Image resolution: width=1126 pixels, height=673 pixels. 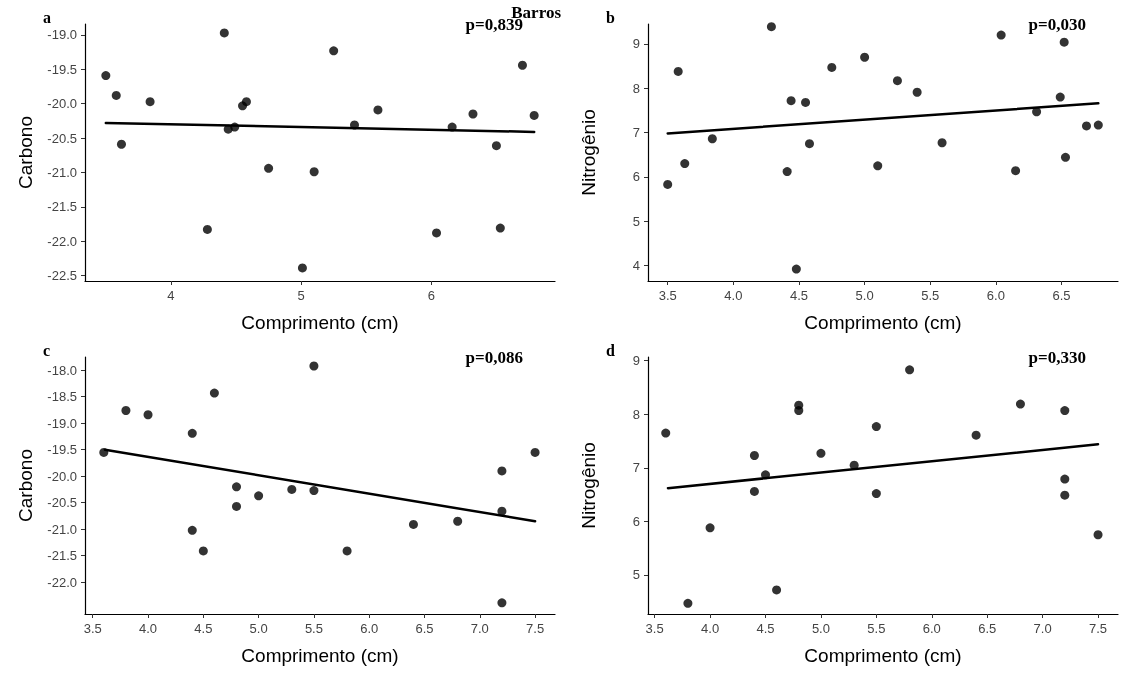 I want to click on y-tick-label: 9, so click(x=636, y=44).